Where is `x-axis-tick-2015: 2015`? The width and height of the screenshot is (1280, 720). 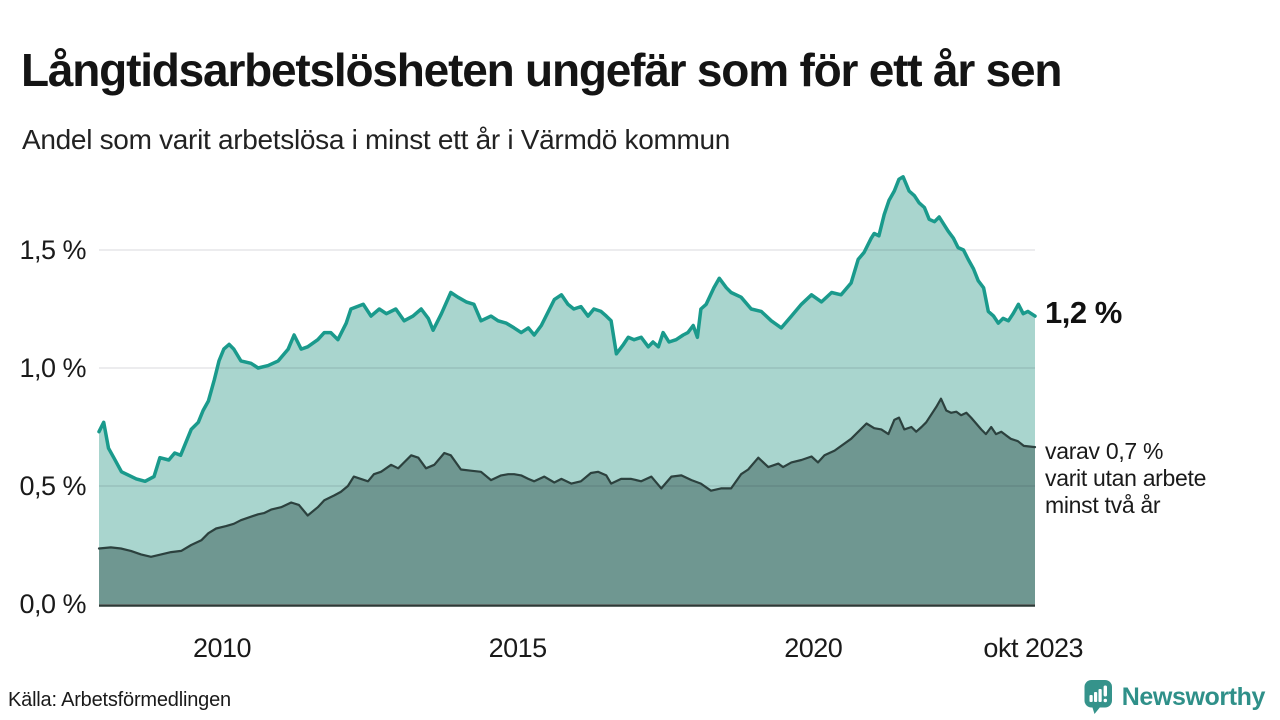
x-axis-tick-2015: 2015 is located at coordinates (518, 648).